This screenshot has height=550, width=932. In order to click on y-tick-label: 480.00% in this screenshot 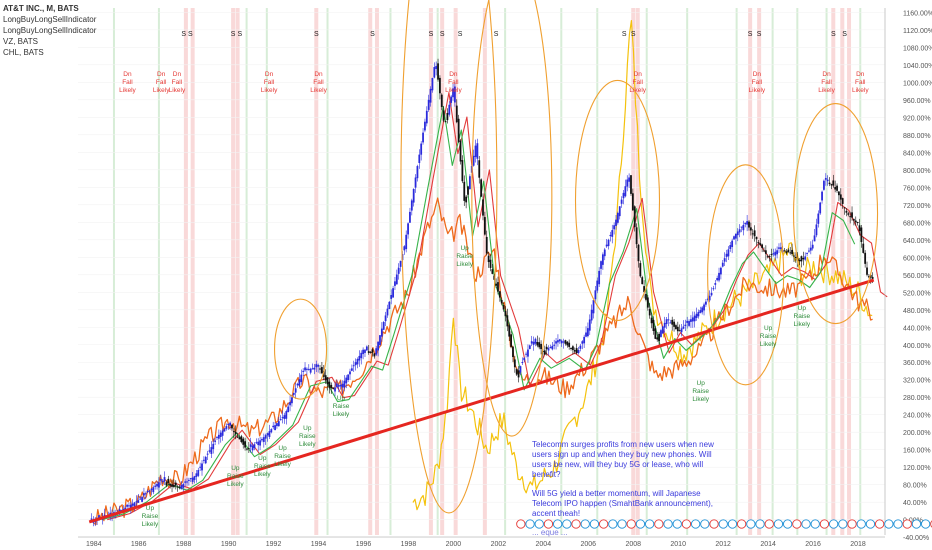, I will do `click(917, 311)`.